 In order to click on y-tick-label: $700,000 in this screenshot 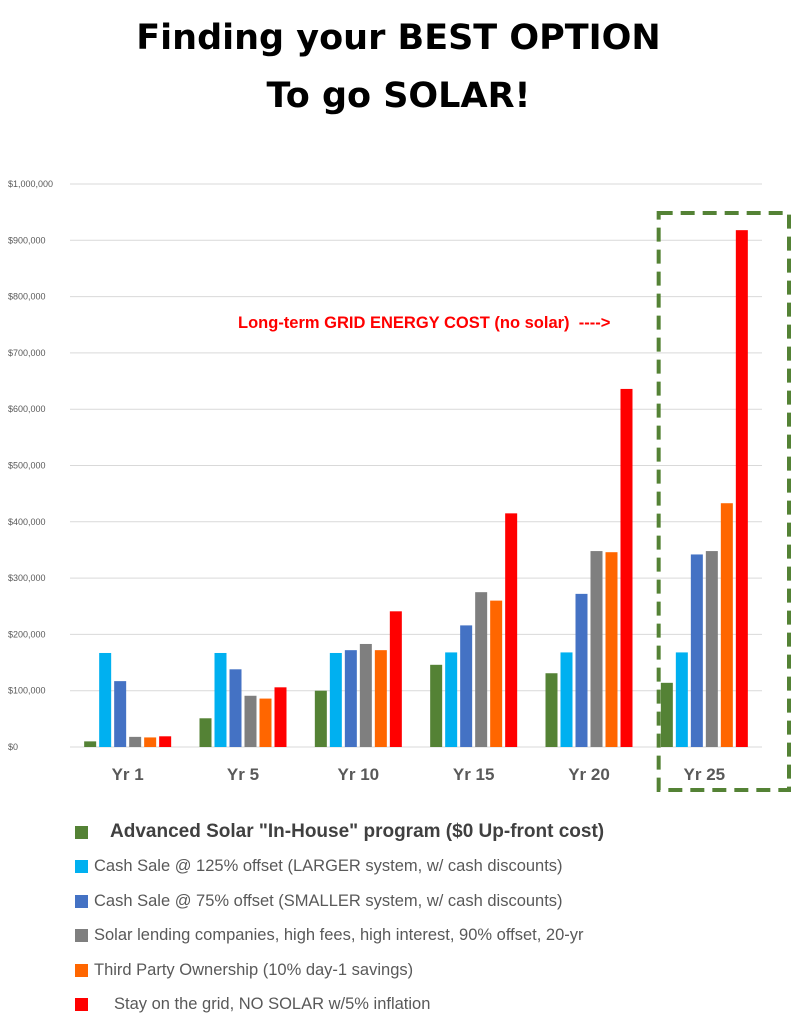, I will do `click(27, 353)`.